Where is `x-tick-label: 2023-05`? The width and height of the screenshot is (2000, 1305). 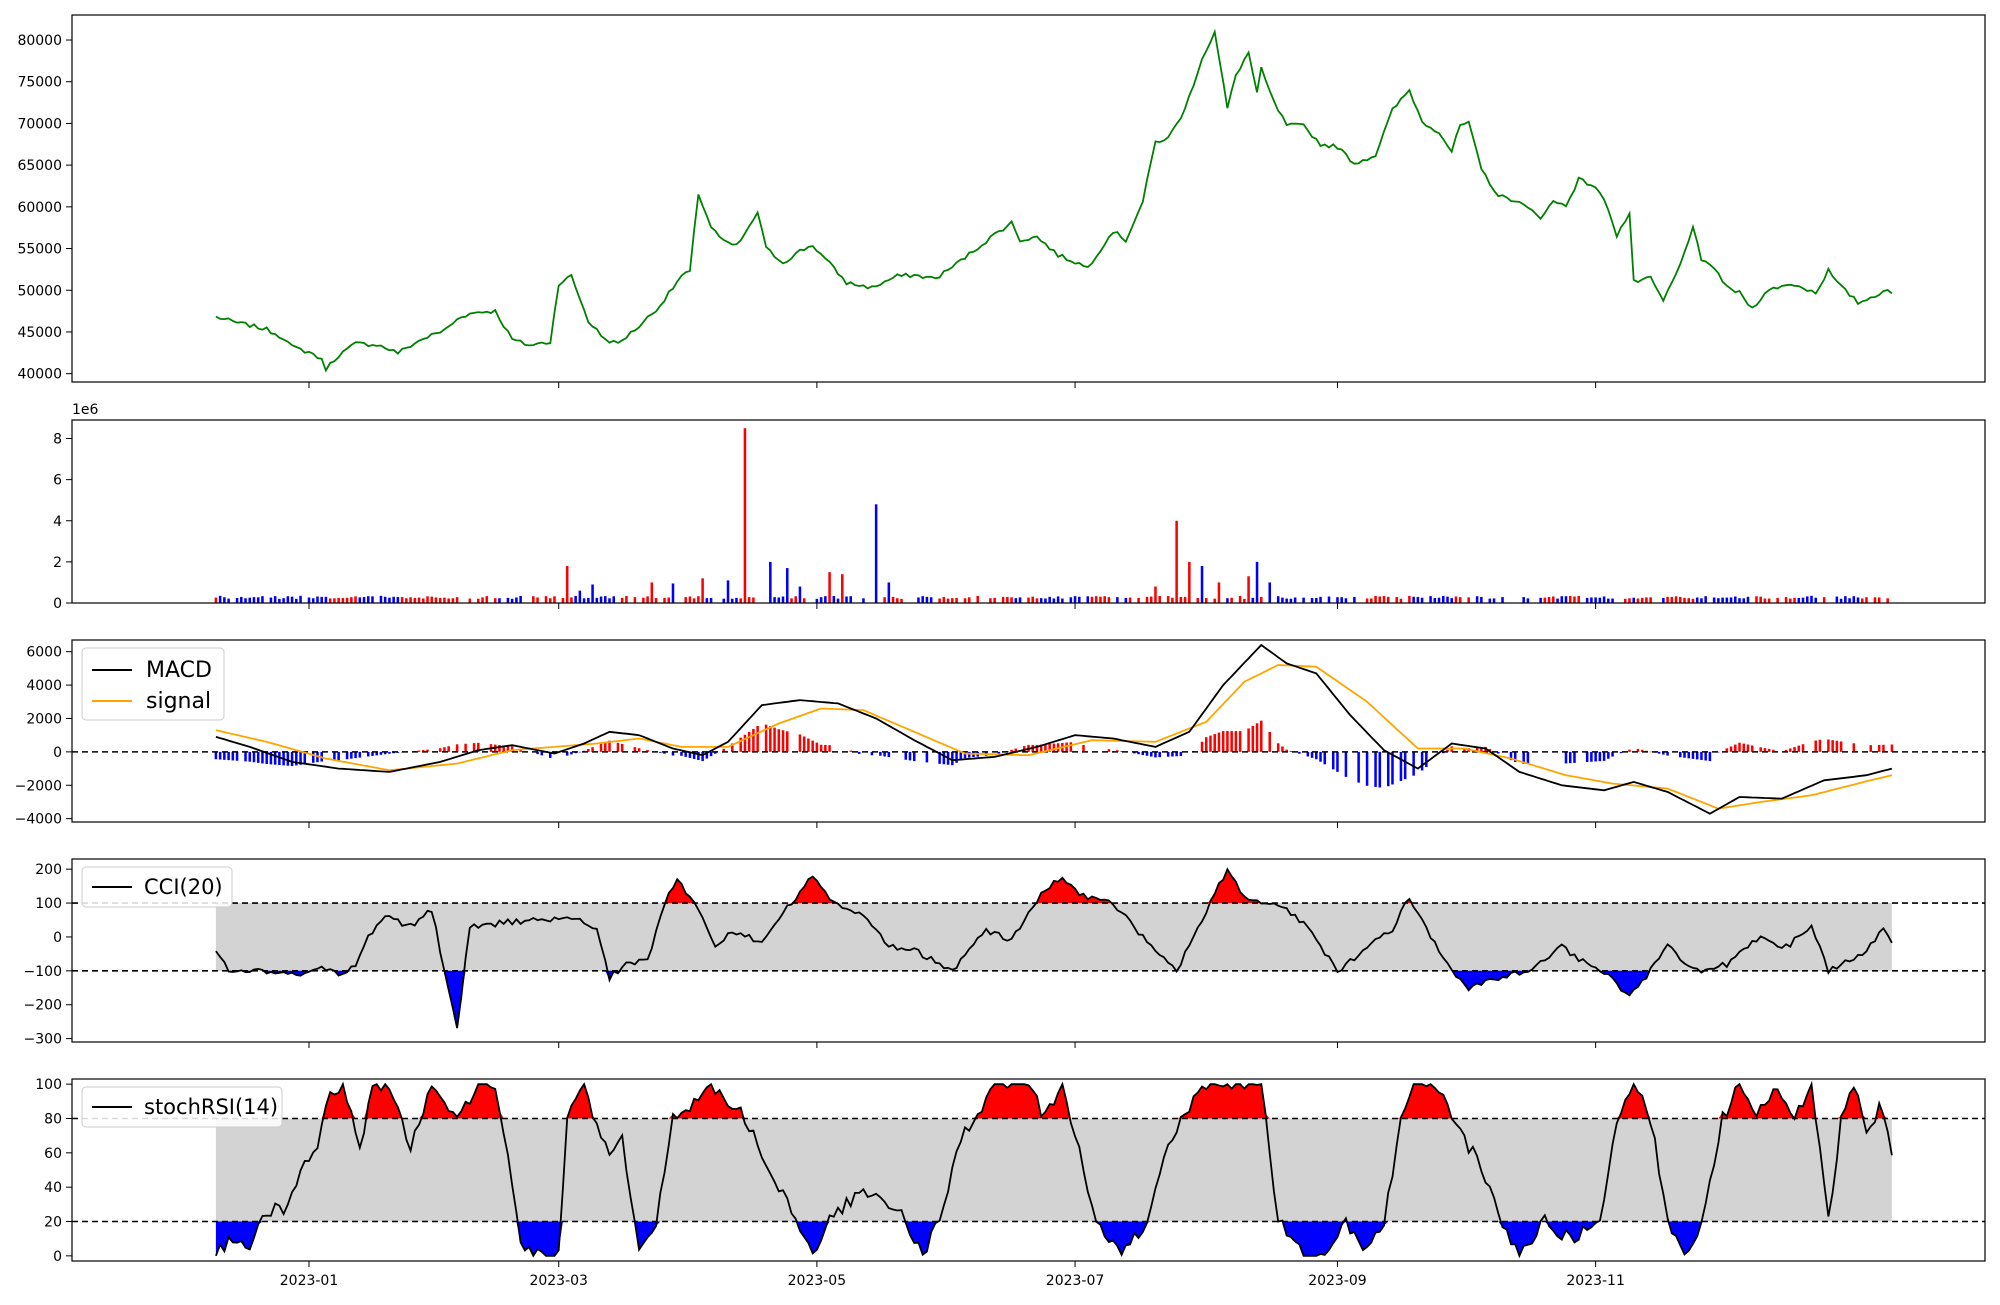 x-tick-label: 2023-05 is located at coordinates (817, 1281).